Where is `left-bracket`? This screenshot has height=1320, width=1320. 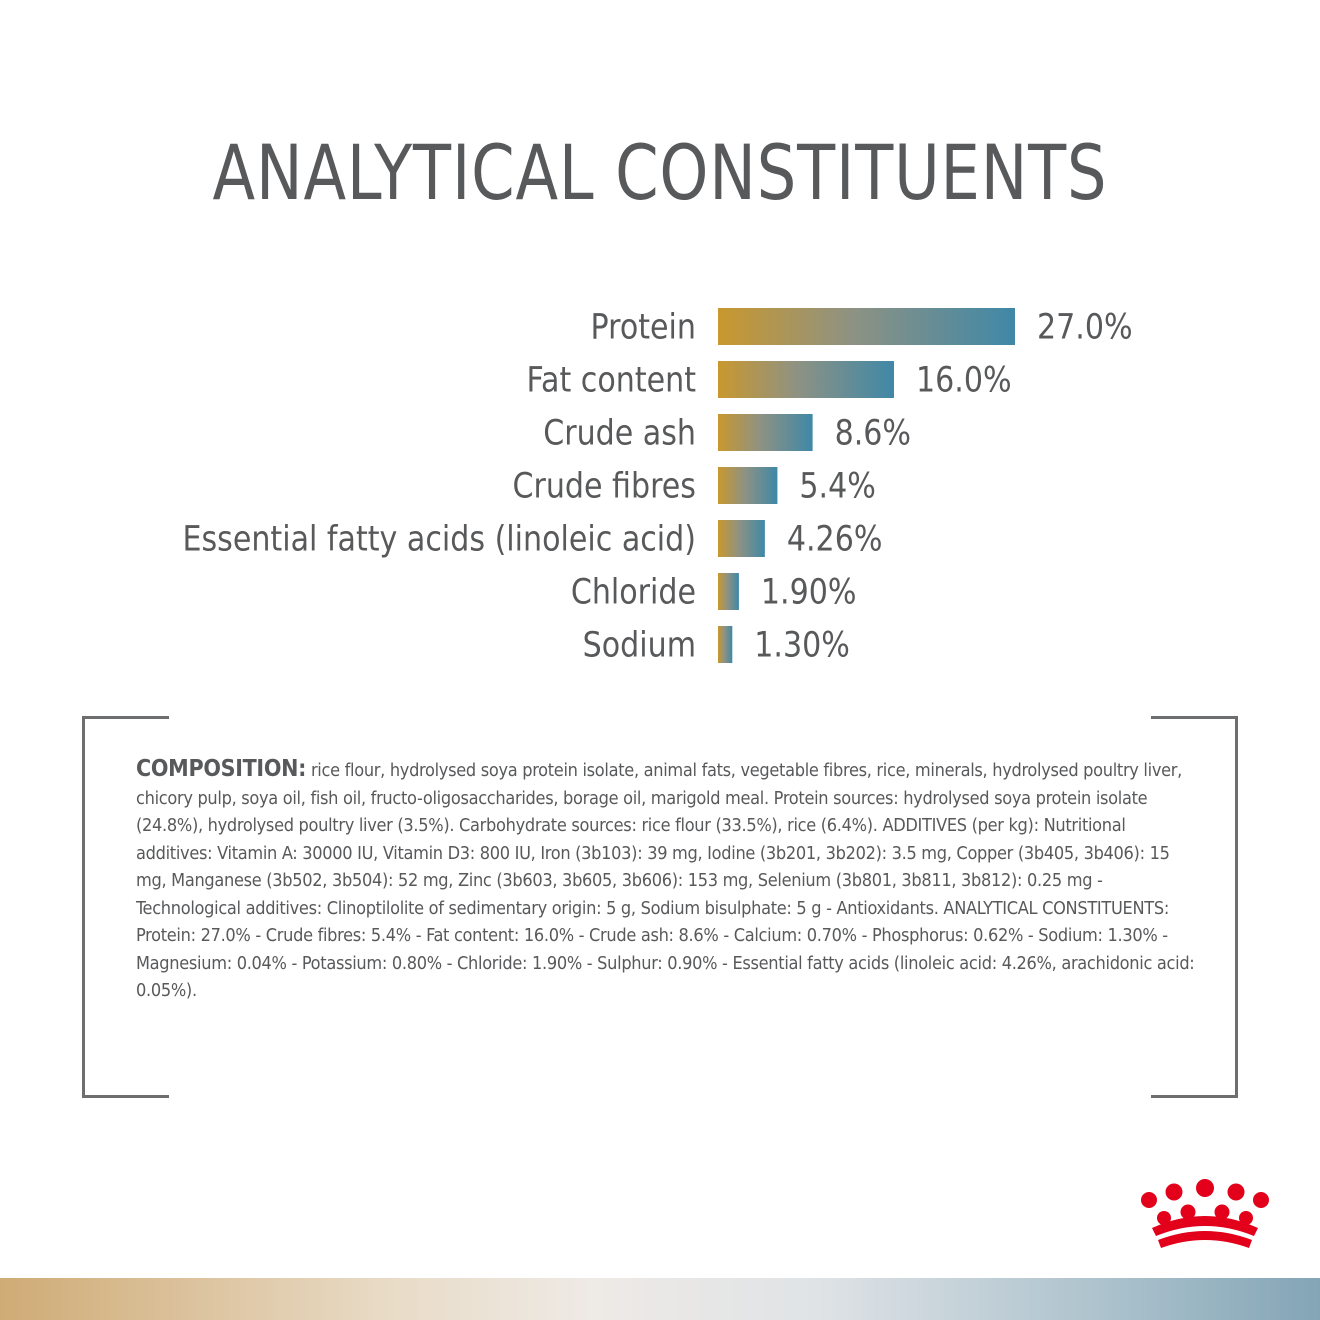
left-bracket is located at coordinates (125, 907).